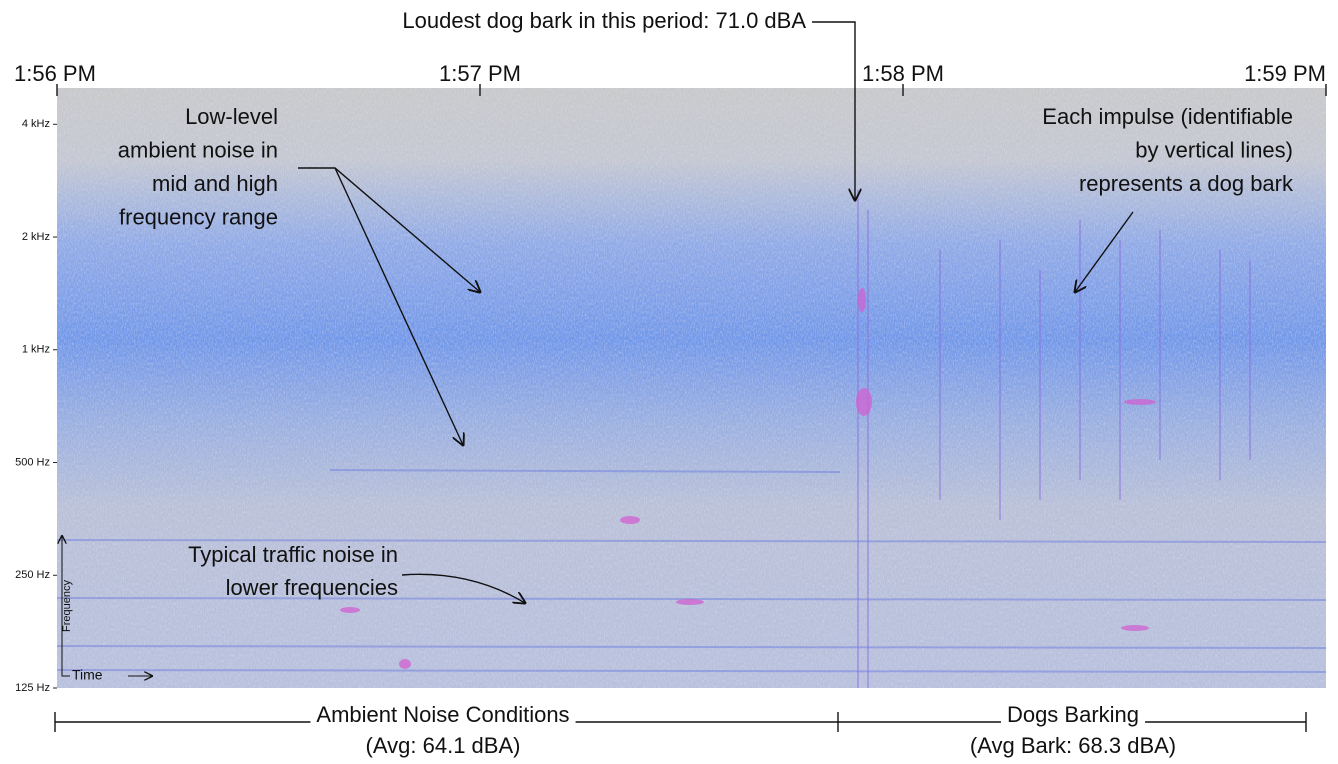 This screenshot has width=1338, height=764. I want to click on y-tick-label: 2 kHz, so click(36, 237).